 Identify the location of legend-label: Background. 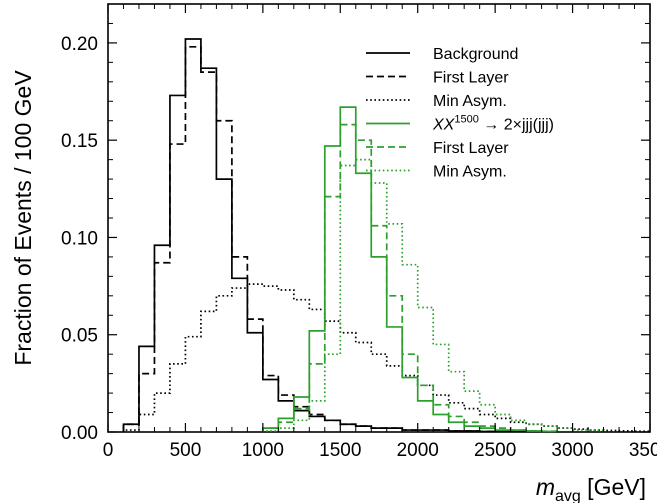
(475, 54).